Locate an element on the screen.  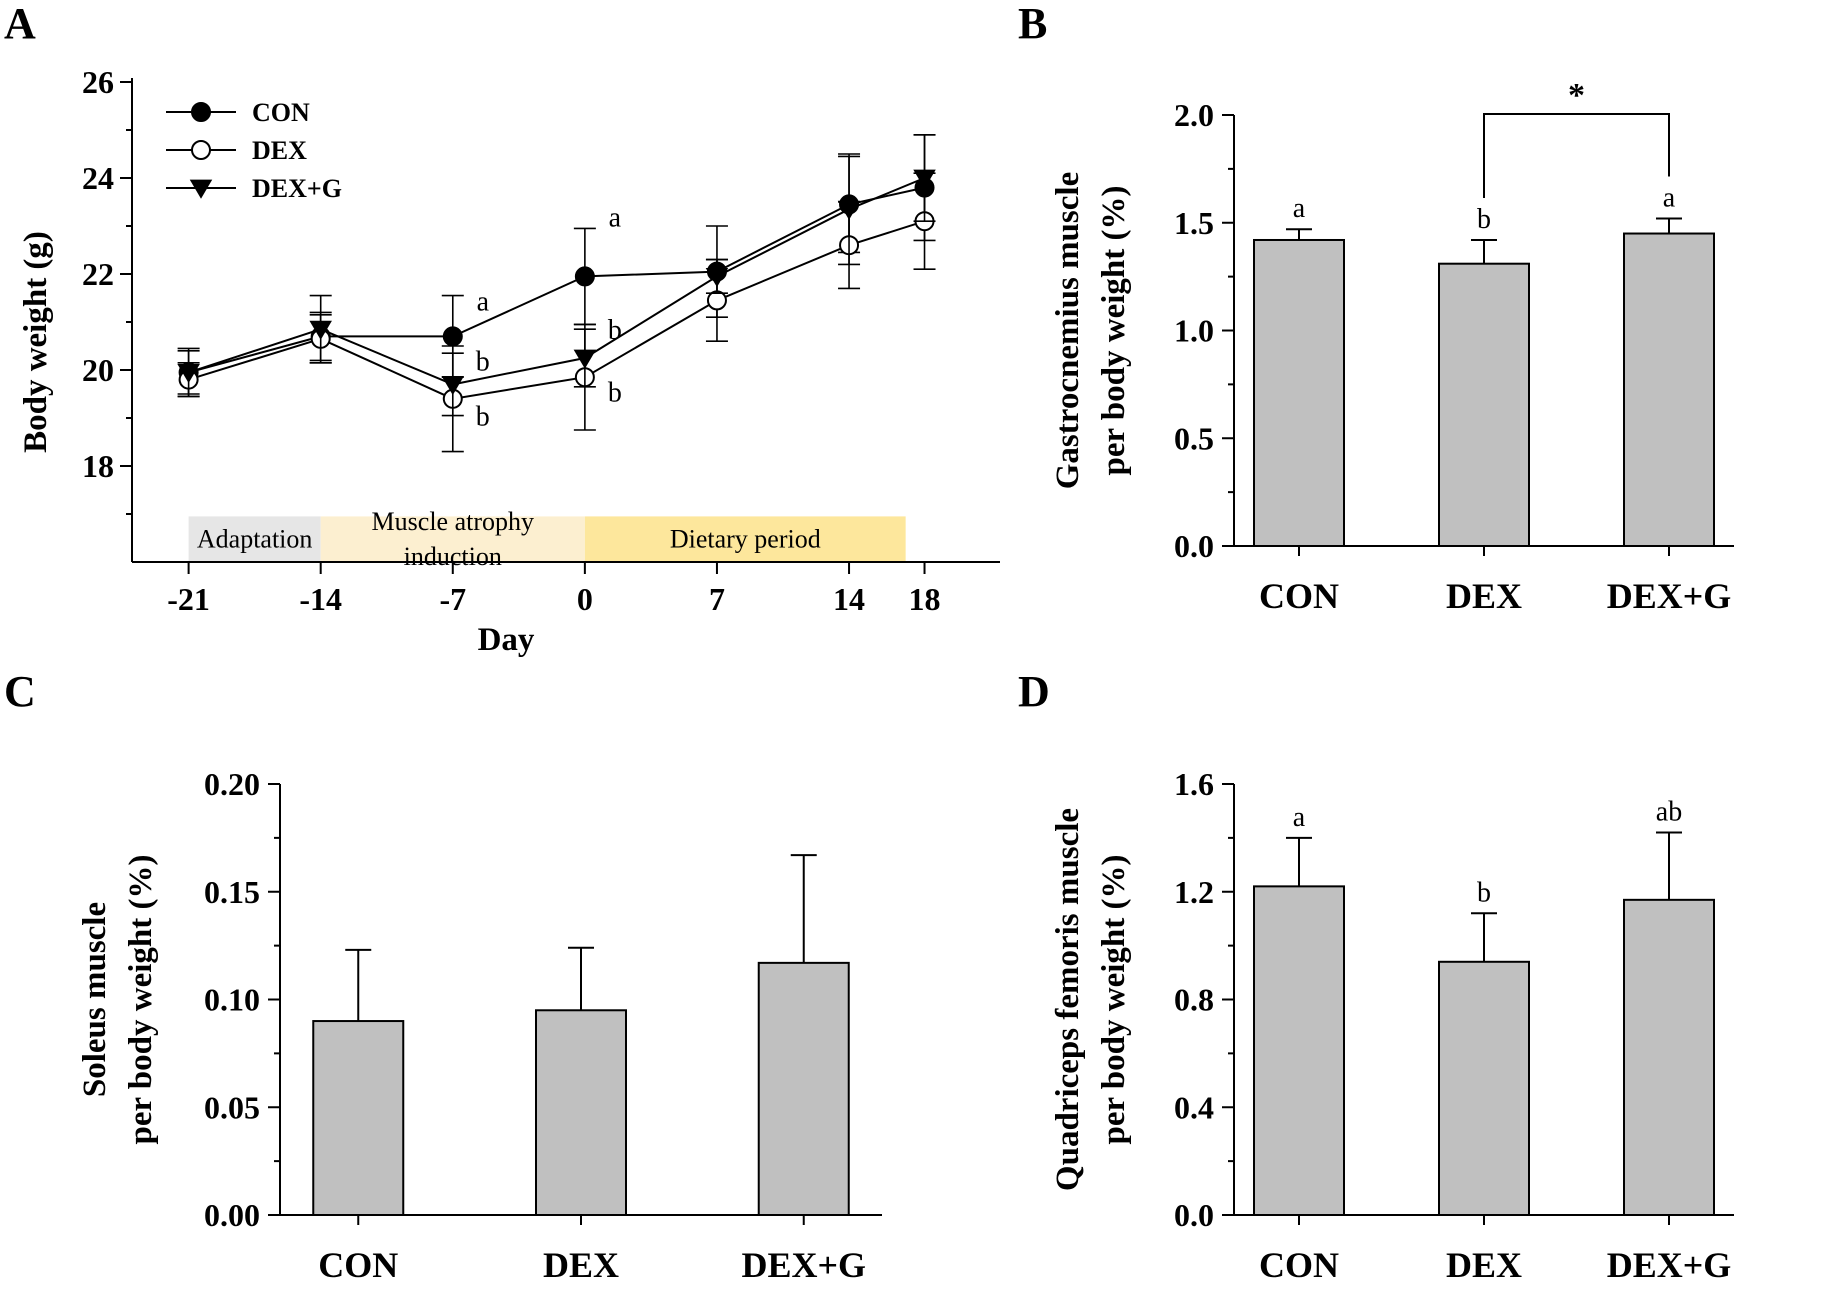
x-tick-label: 18 is located at coordinates (925, 599).